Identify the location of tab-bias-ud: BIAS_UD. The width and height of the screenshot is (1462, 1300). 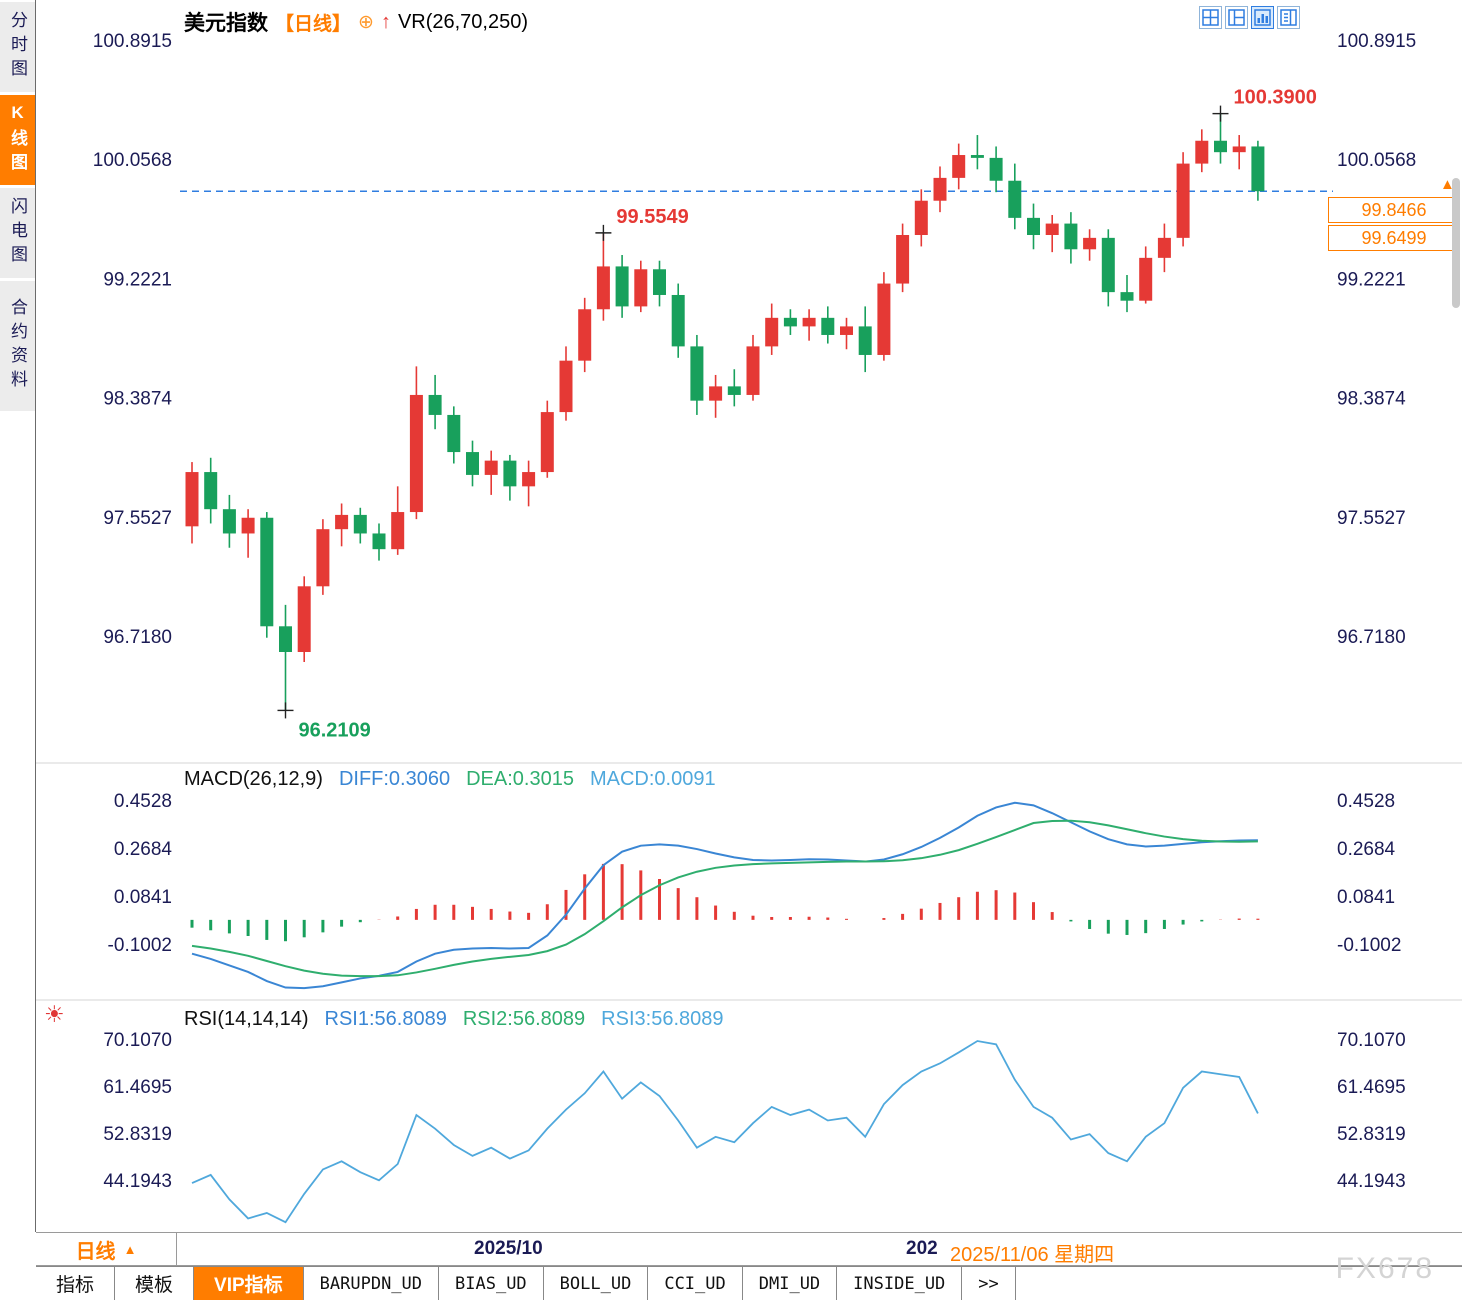
(491, 1283).